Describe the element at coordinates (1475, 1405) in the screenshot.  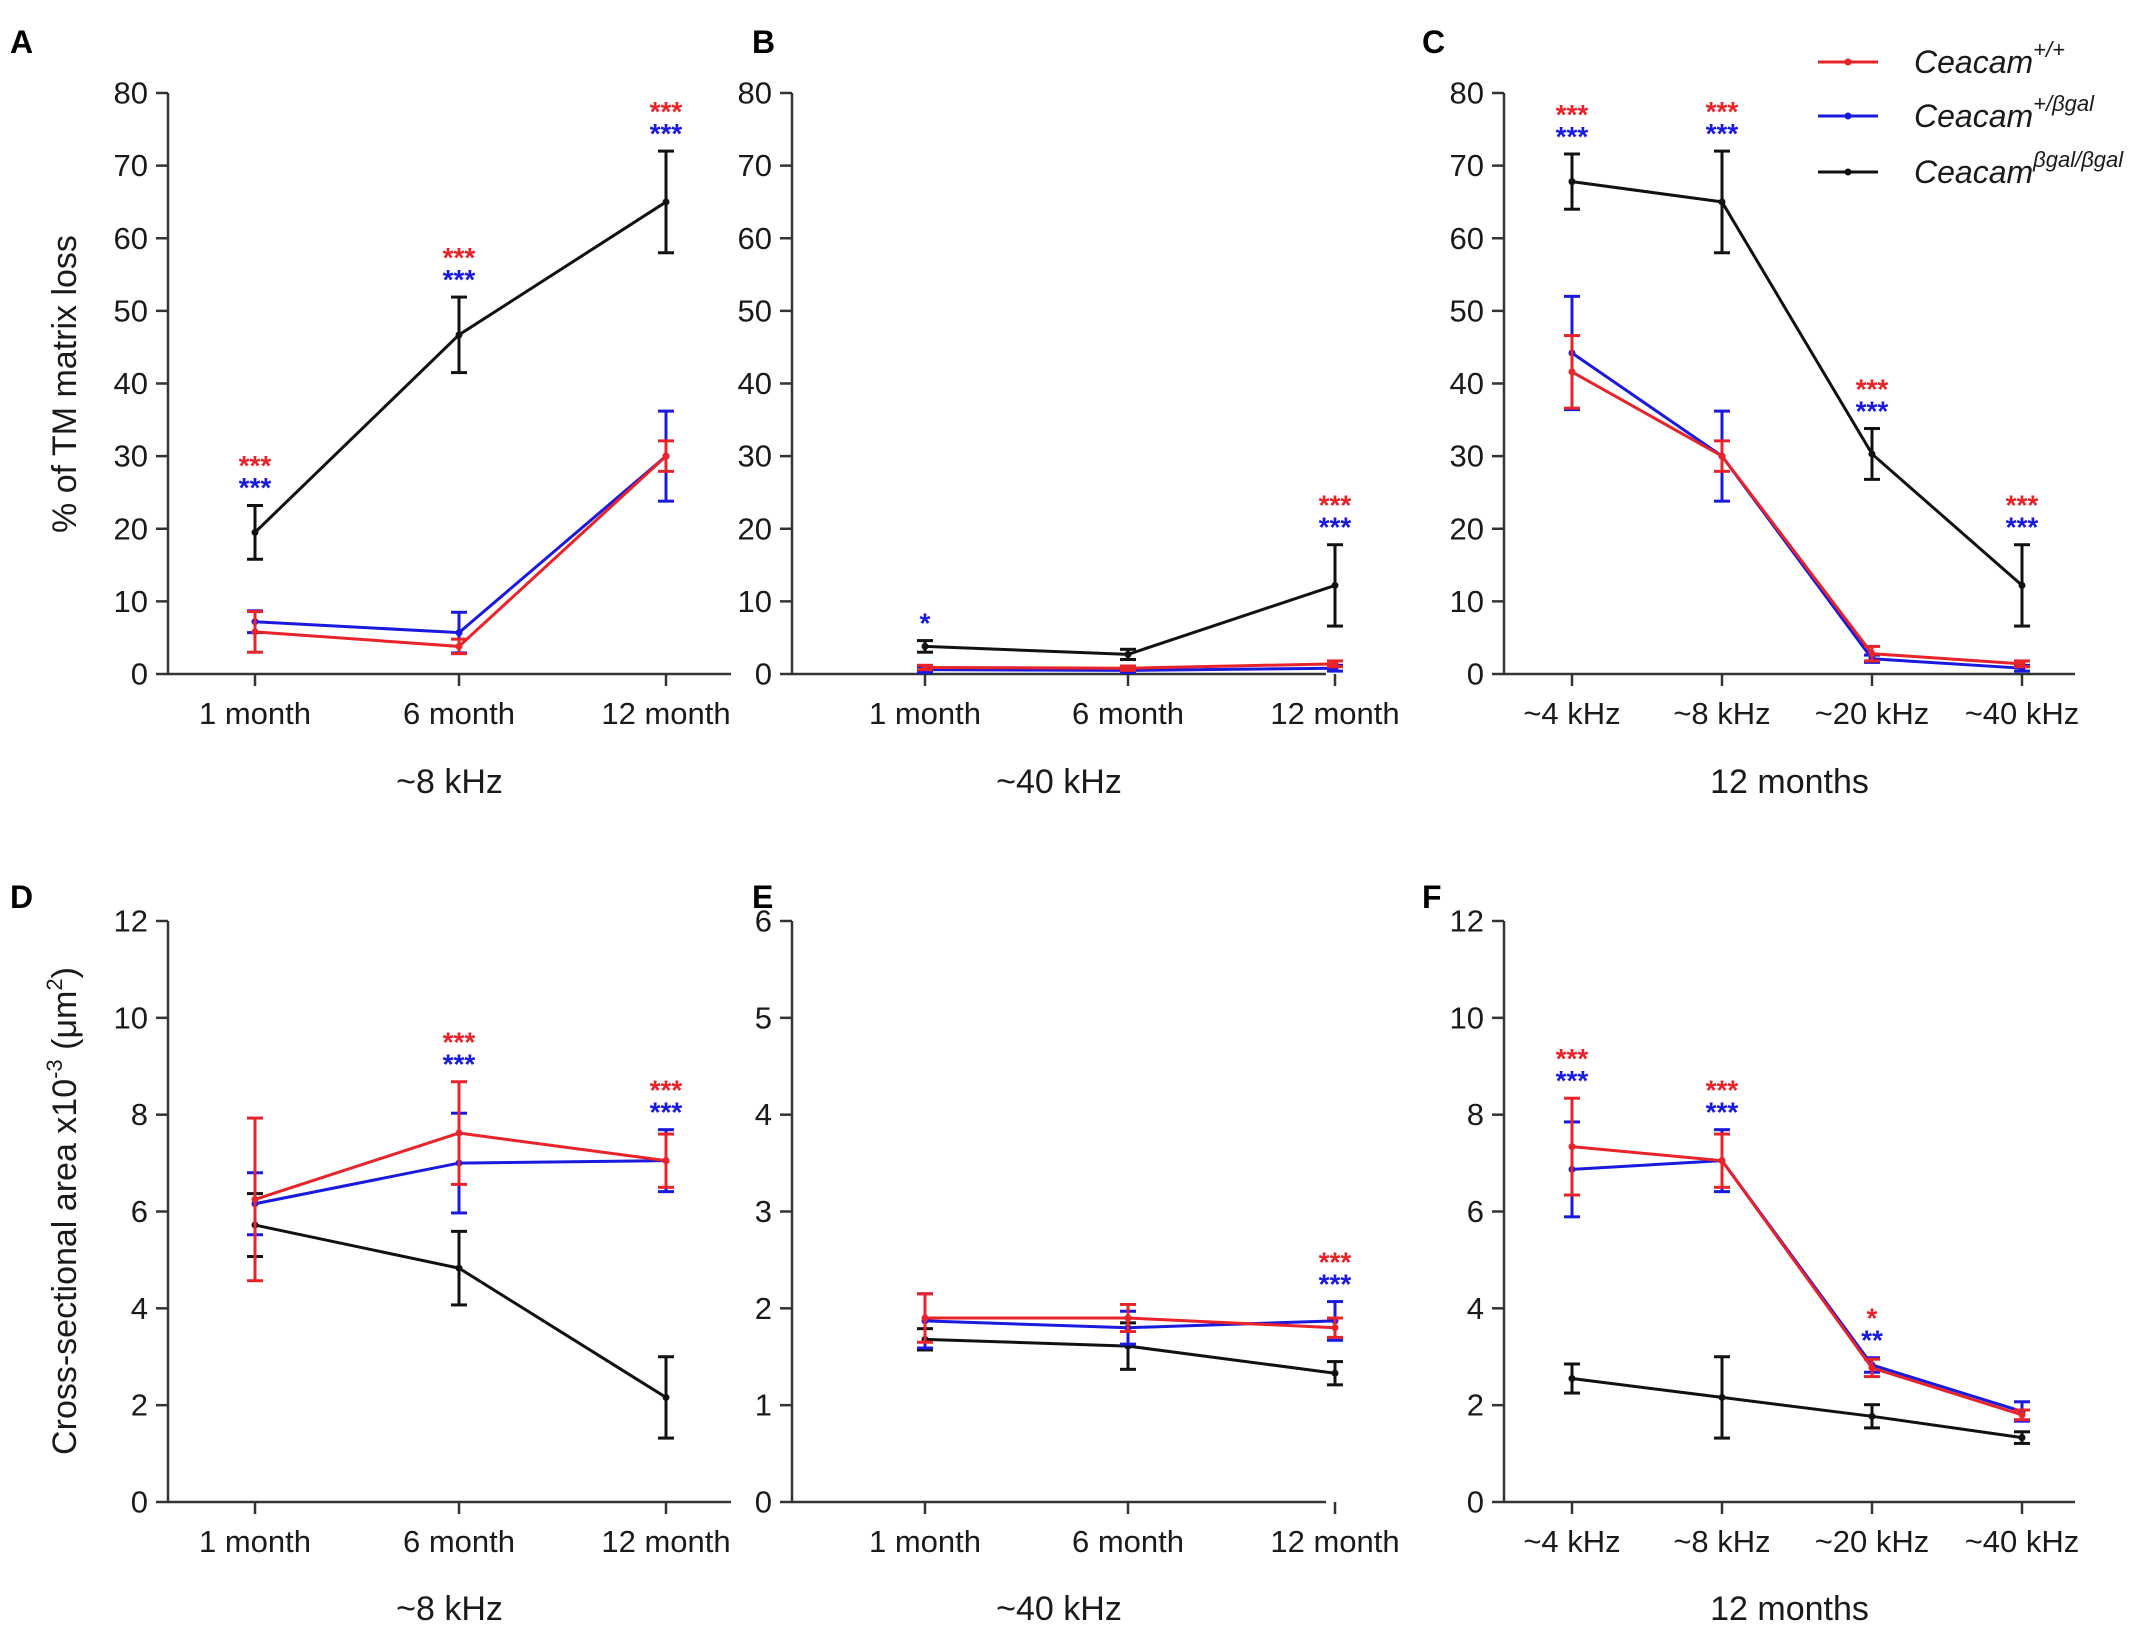
I see `y-tick-label: 2` at that location.